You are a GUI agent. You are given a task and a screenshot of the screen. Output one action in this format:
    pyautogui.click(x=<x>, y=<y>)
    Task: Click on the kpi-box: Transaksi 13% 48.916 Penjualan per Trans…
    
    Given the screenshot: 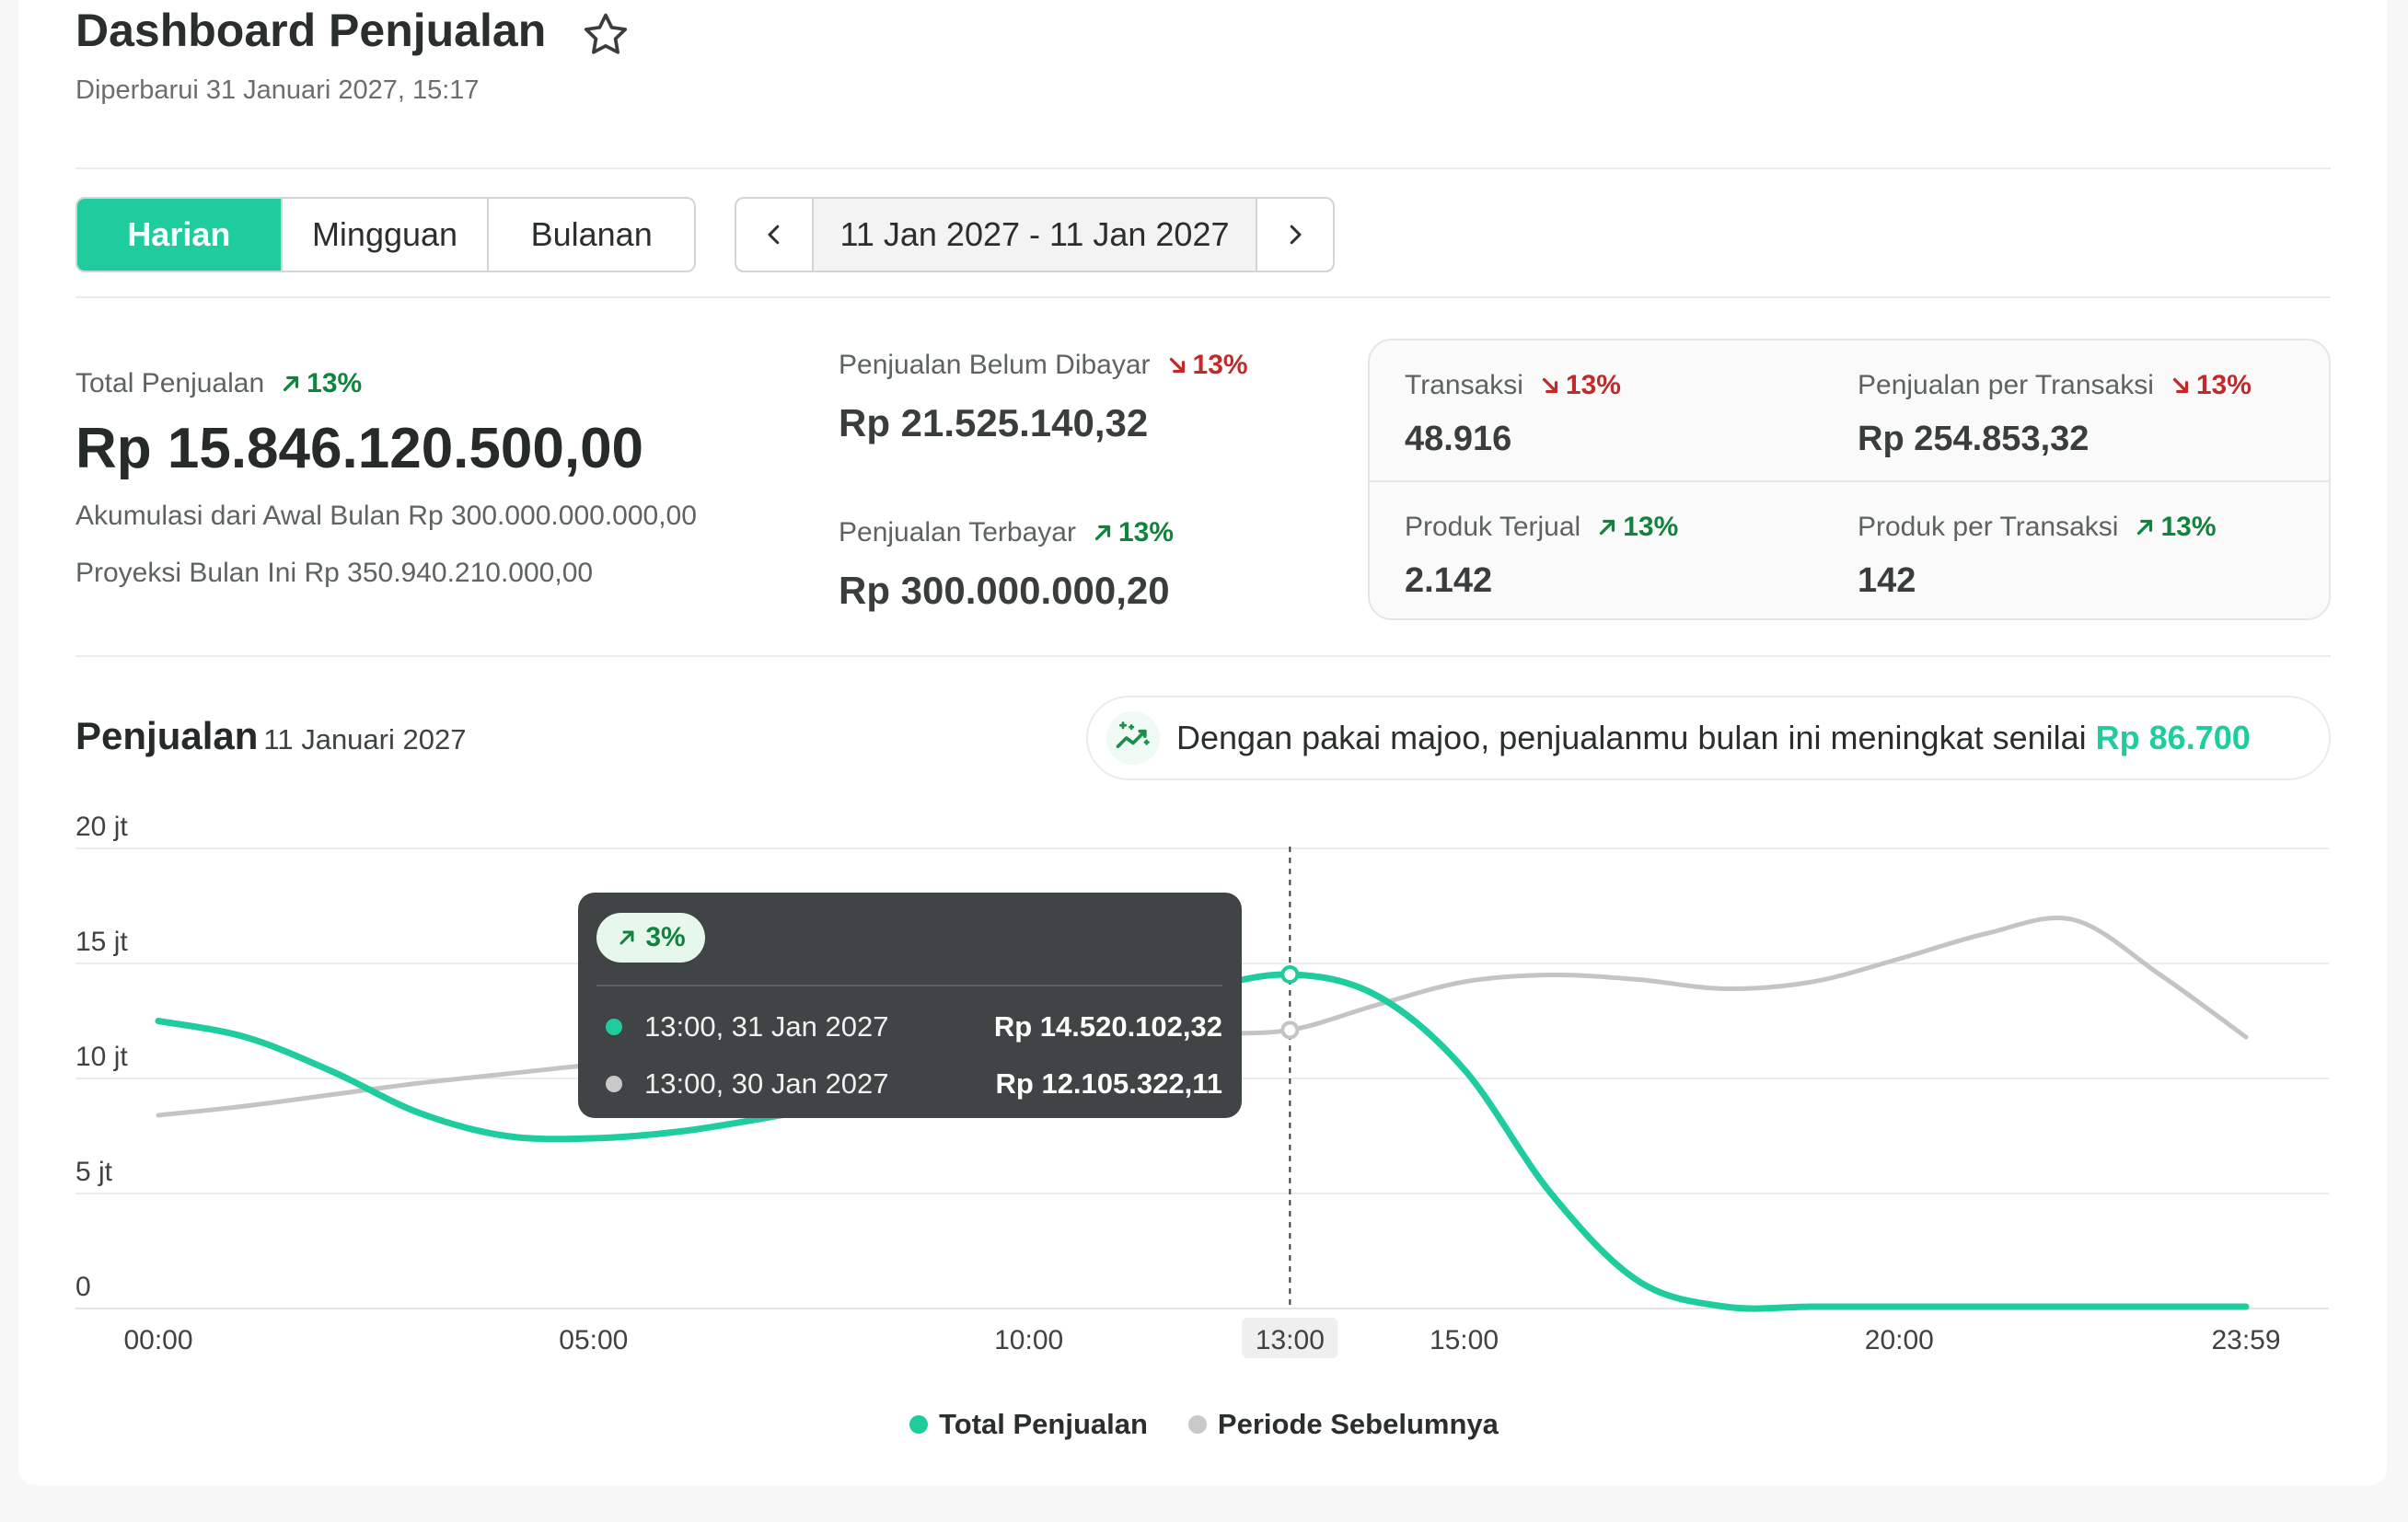 What is the action you would take?
    pyautogui.click(x=1849, y=479)
    